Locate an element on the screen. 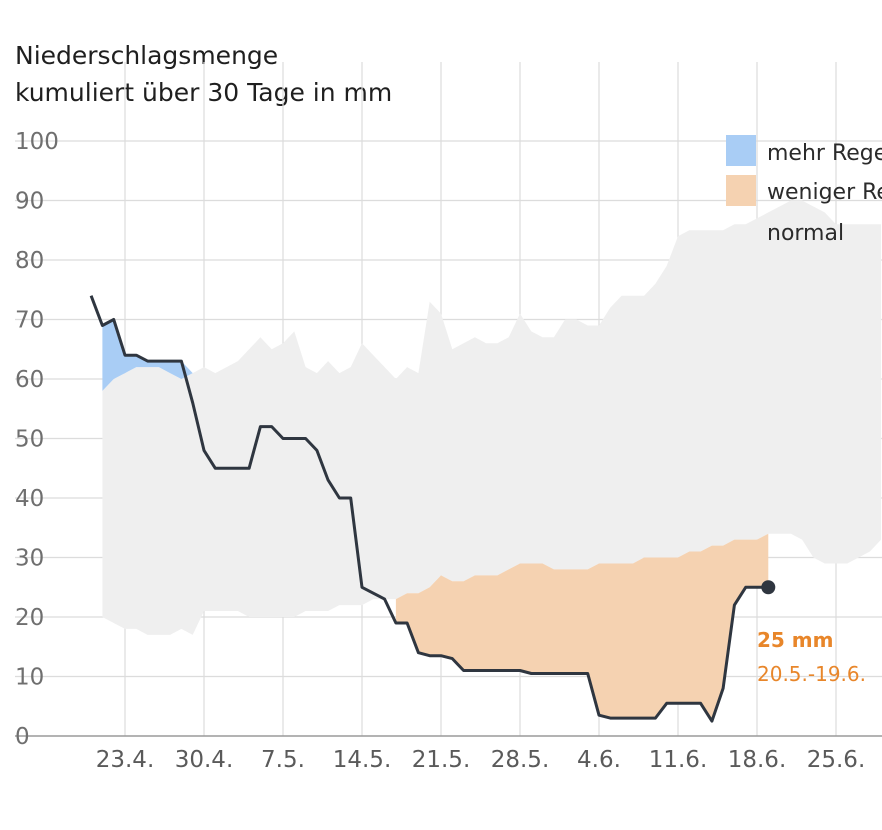  area-more-rain is located at coordinates (147, 355).